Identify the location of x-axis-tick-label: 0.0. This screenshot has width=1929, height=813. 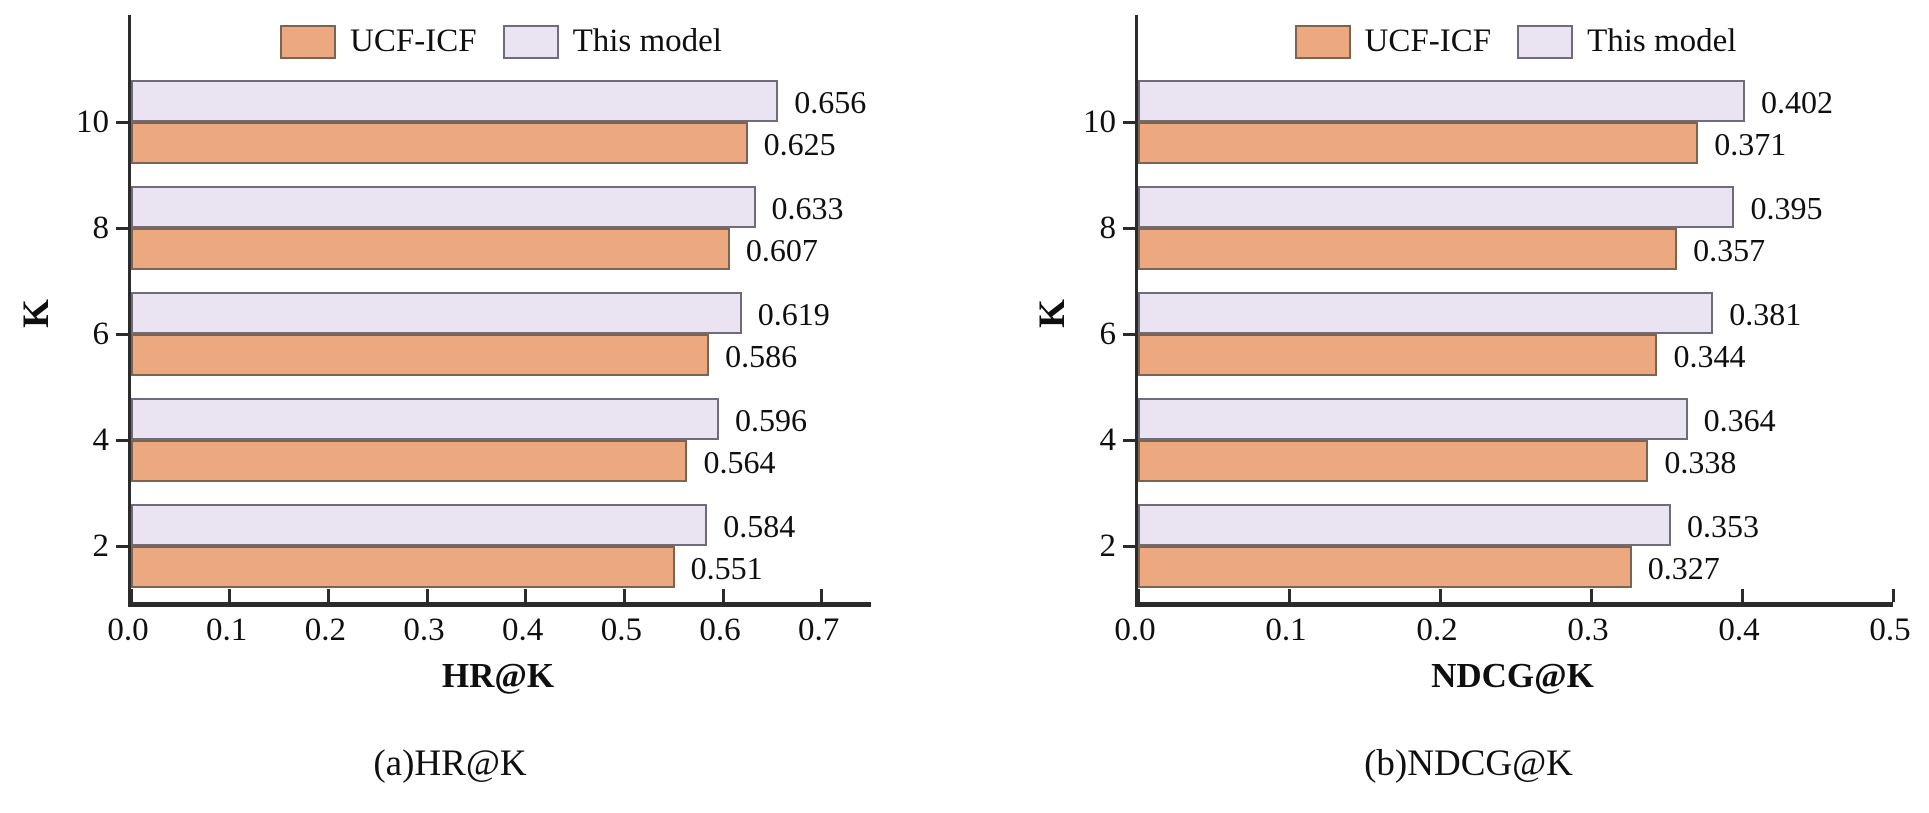
(128, 630).